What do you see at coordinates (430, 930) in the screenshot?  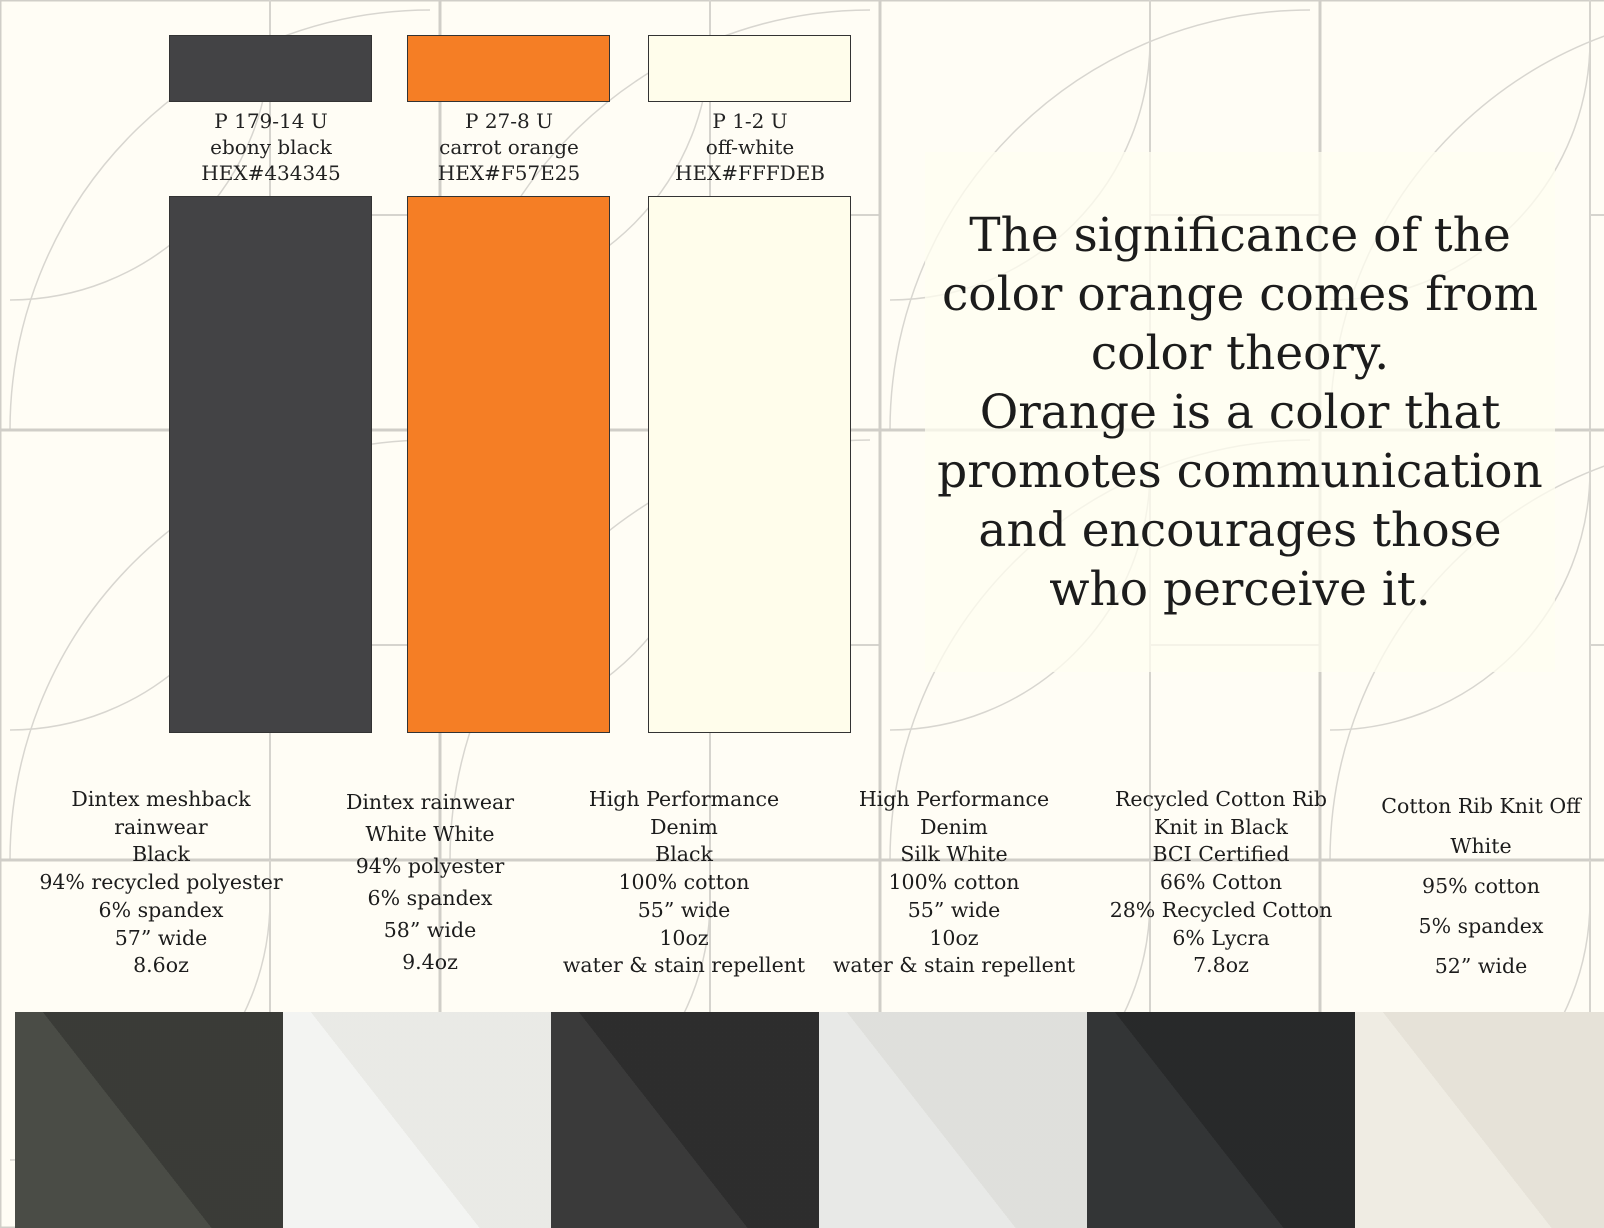 I see `fabric-spec-line: 58” wide` at bounding box center [430, 930].